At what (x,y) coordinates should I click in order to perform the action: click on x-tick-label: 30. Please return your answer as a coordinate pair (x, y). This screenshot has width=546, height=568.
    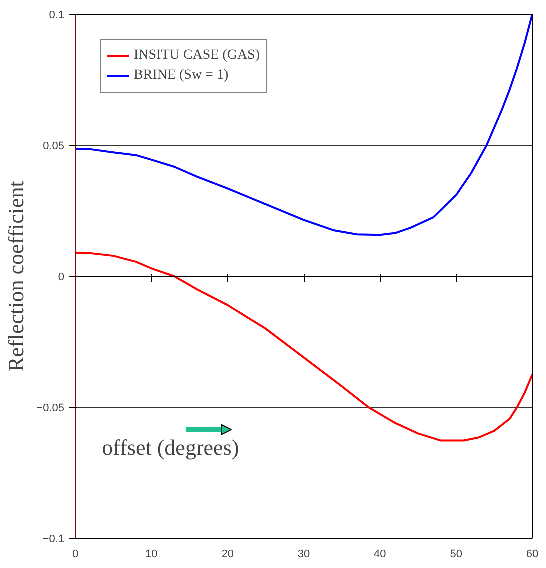
    Looking at the image, I should click on (304, 554).